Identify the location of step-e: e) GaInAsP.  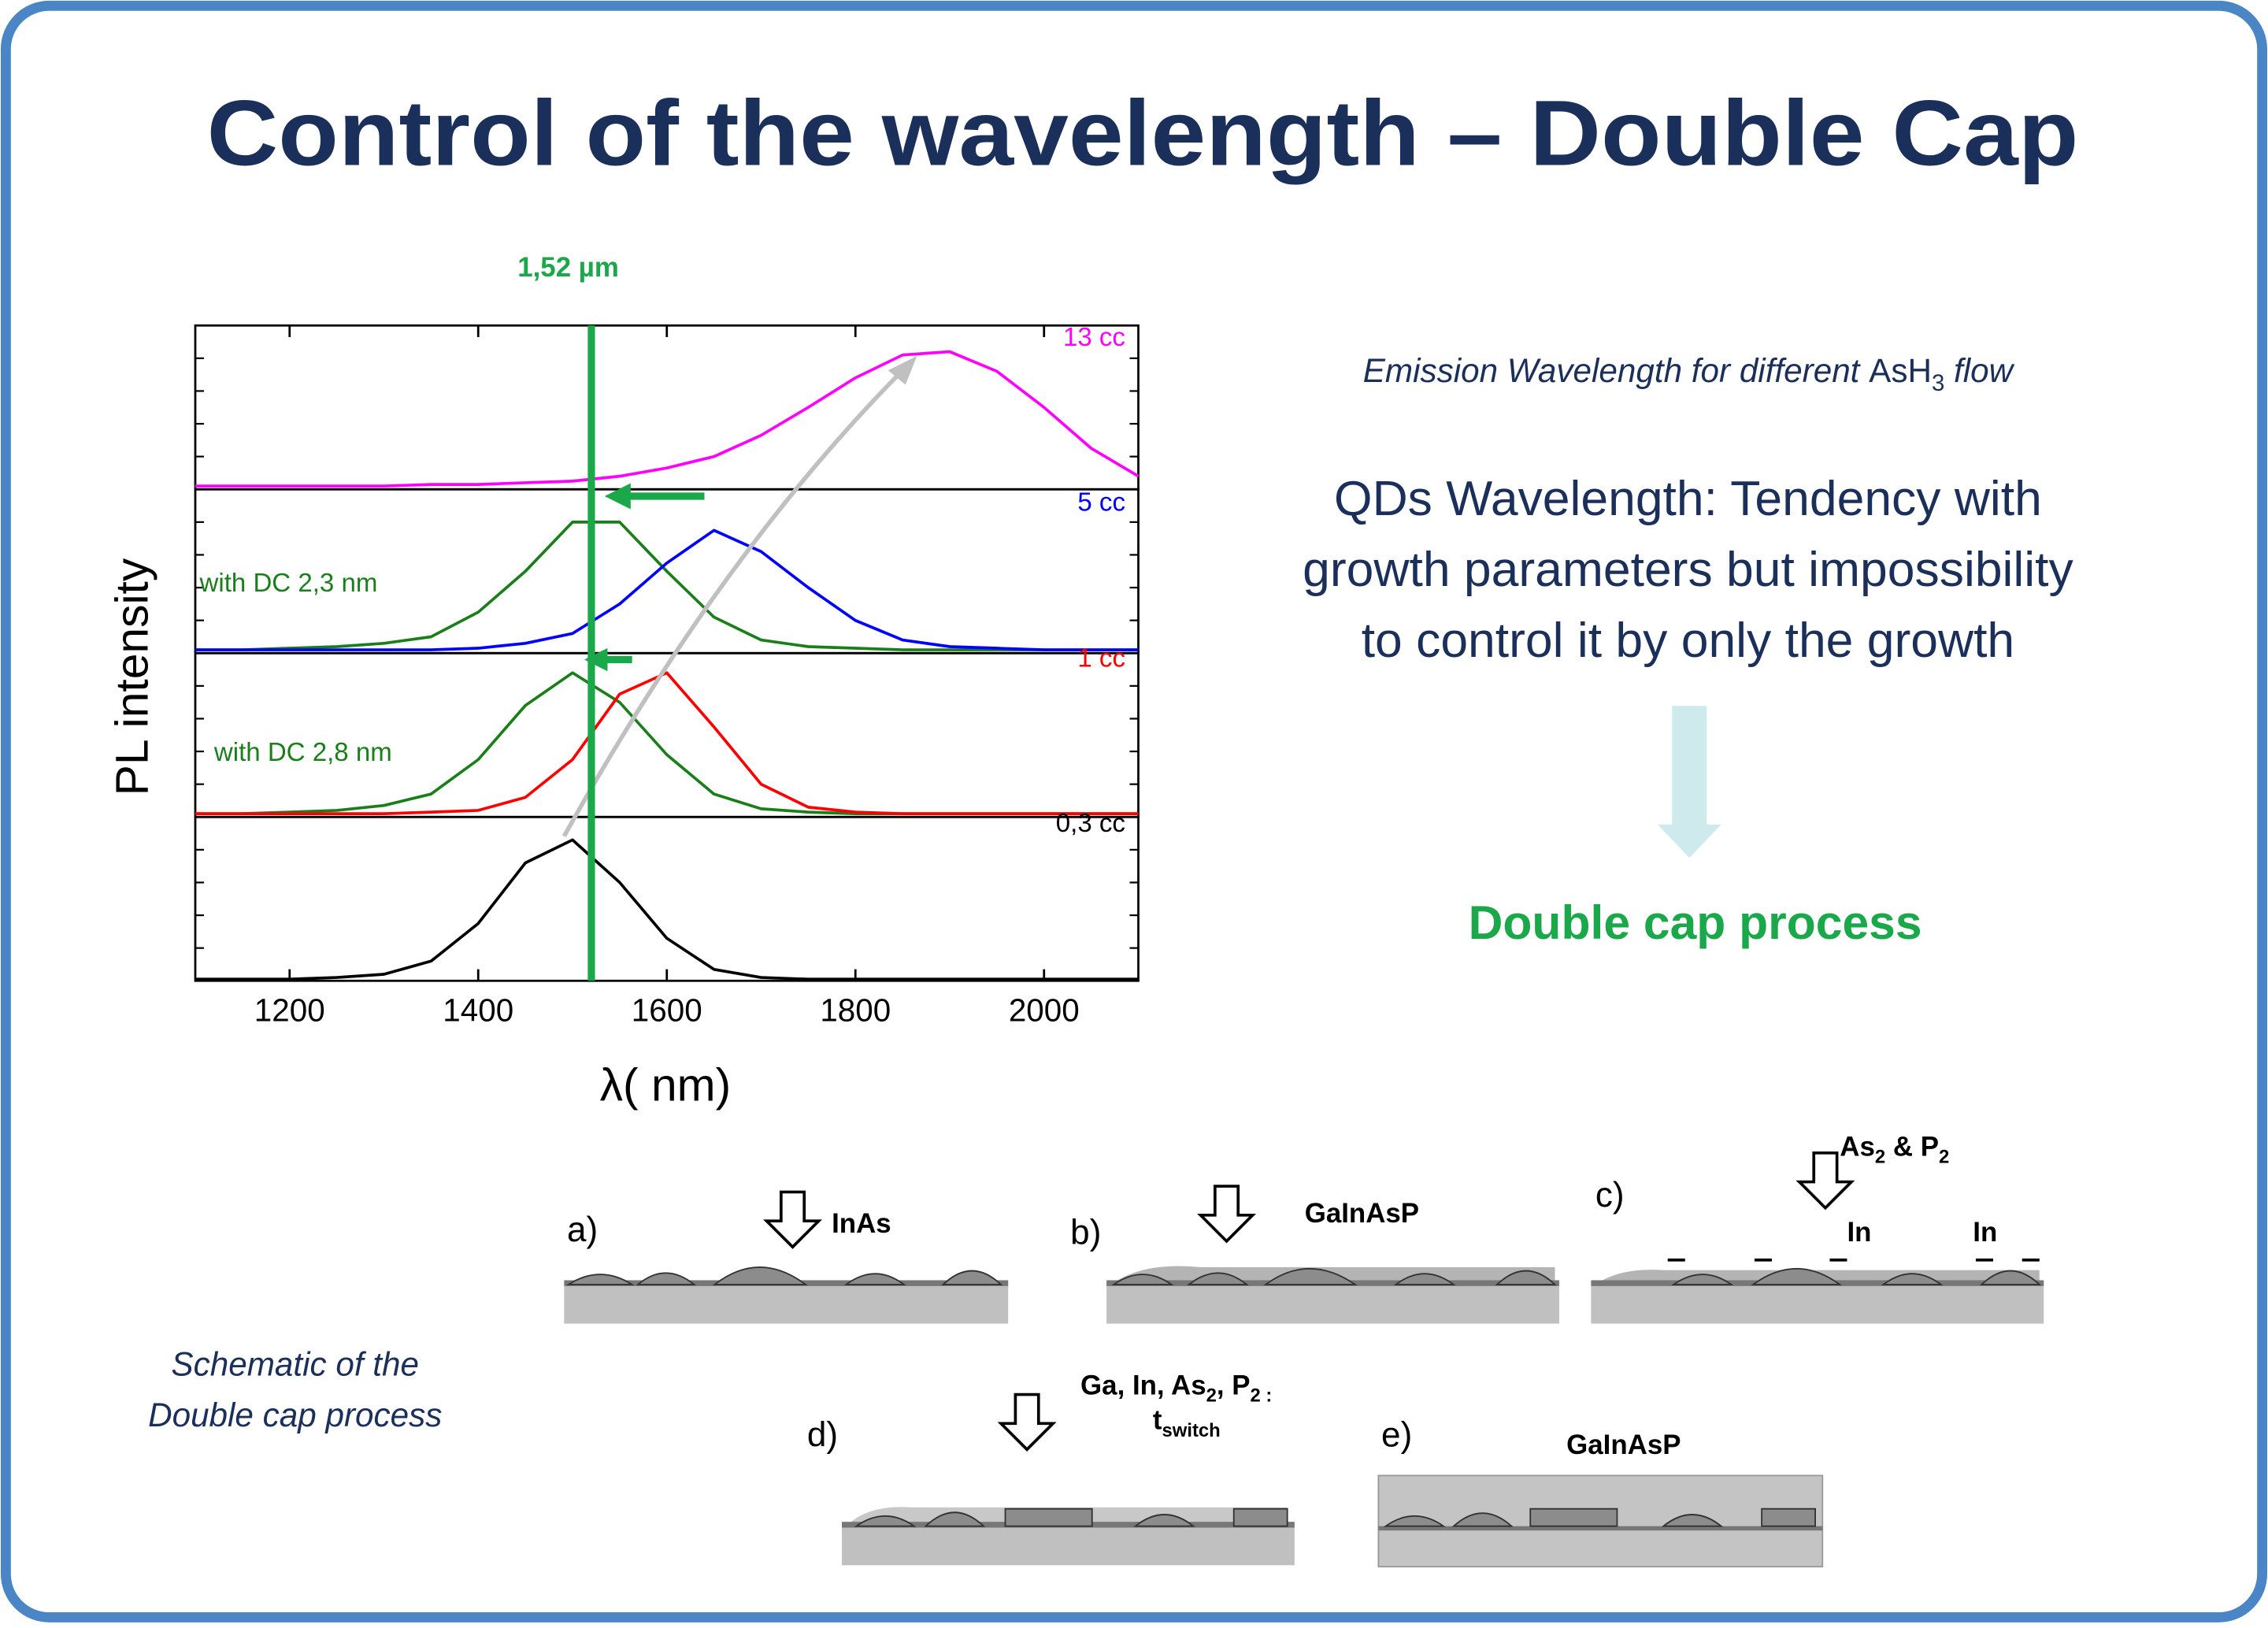
(1600, 1492).